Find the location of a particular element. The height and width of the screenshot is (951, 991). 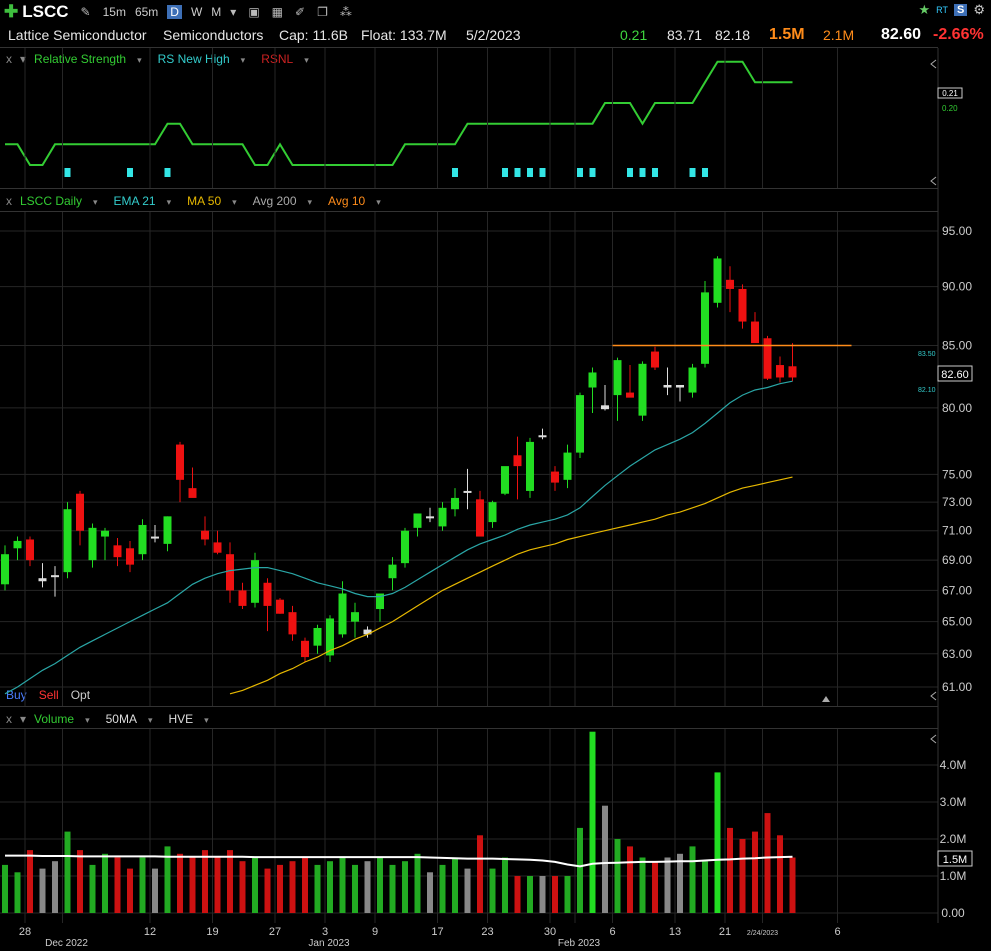

rs-legend-rsnl: RSNL ▾ is located at coordinates (285, 59).